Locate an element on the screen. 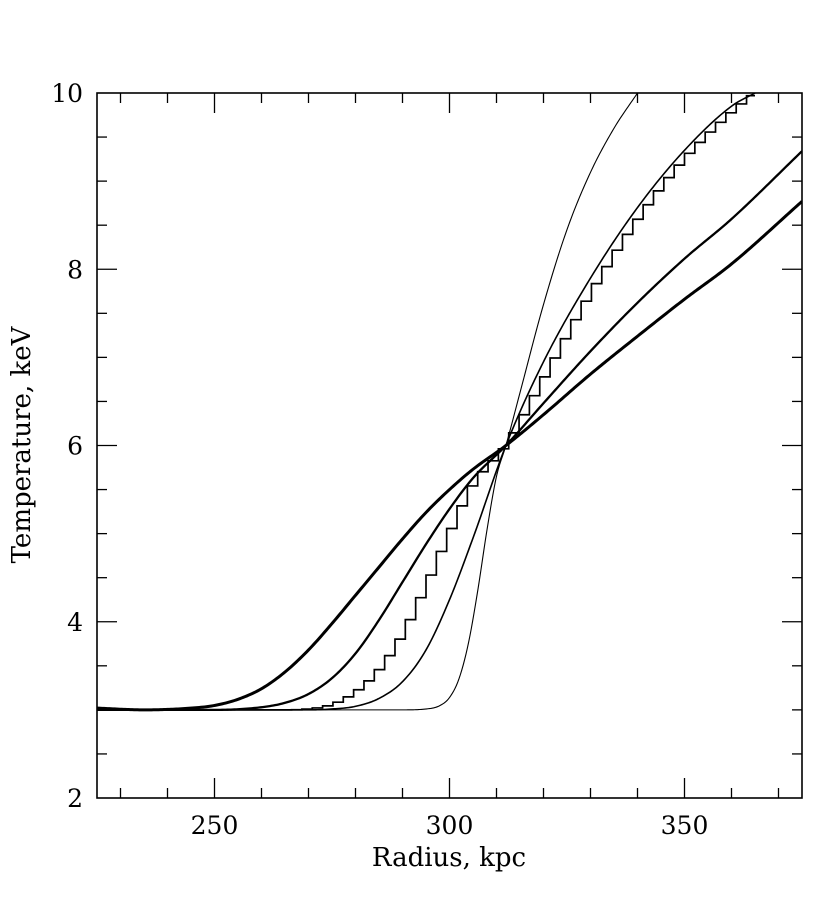 This screenshot has height=911, width=830. y-tick-label: 10 is located at coordinates (67, 93).